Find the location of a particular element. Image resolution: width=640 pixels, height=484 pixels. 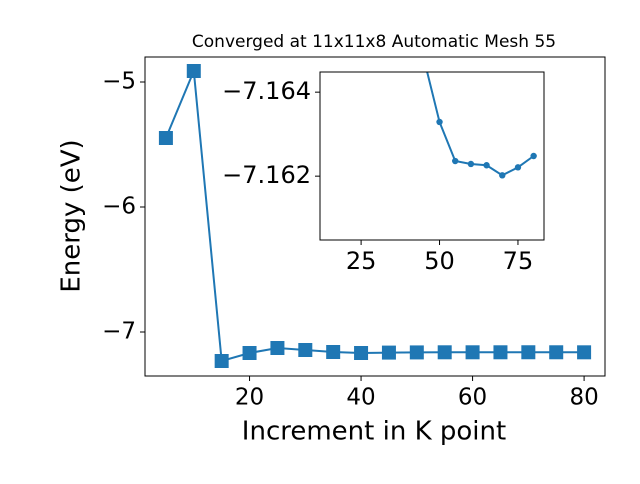

y-tick-label: −5 is located at coordinates (119, 82).